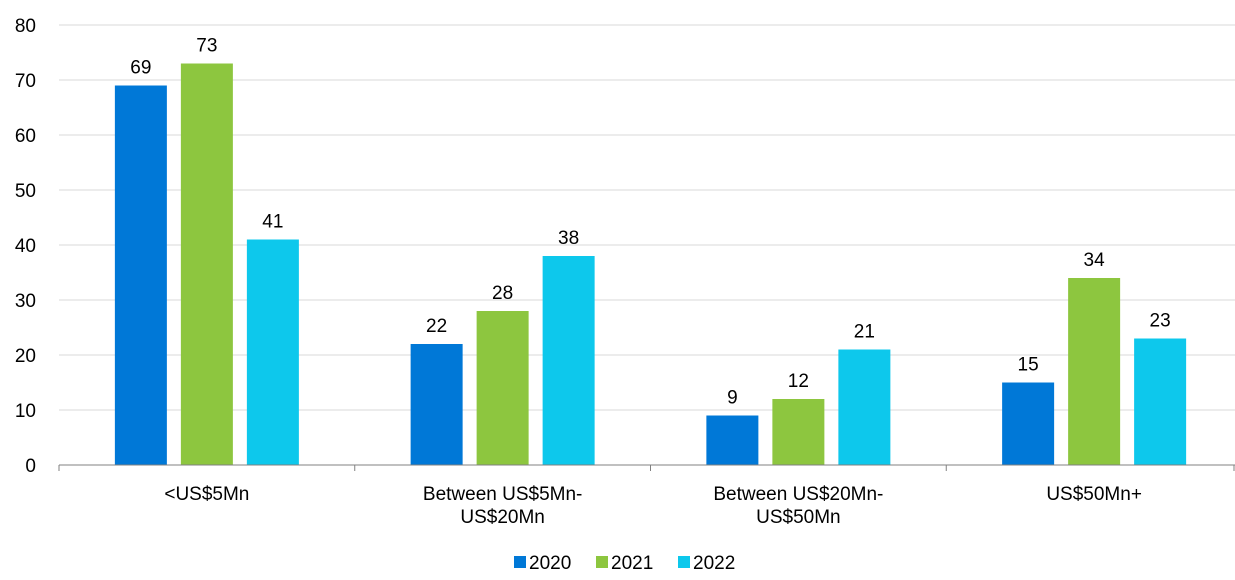 This screenshot has height=580, width=1235. I want to click on legend: 2020 2021 2022, so click(624, 563).